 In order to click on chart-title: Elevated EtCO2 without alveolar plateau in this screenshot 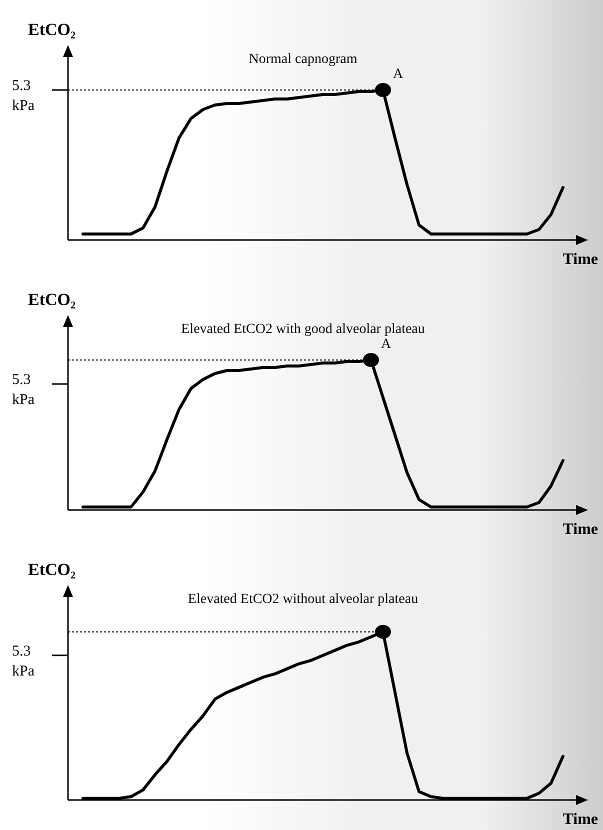, I will do `click(303, 599)`.